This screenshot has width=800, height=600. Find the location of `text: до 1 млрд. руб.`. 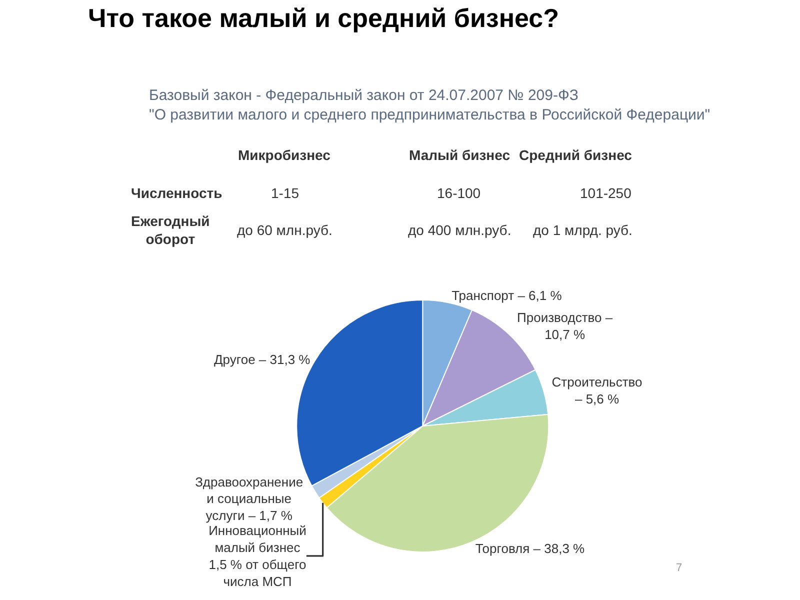

text: до 1 млрд. руб. is located at coordinates (582, 230).